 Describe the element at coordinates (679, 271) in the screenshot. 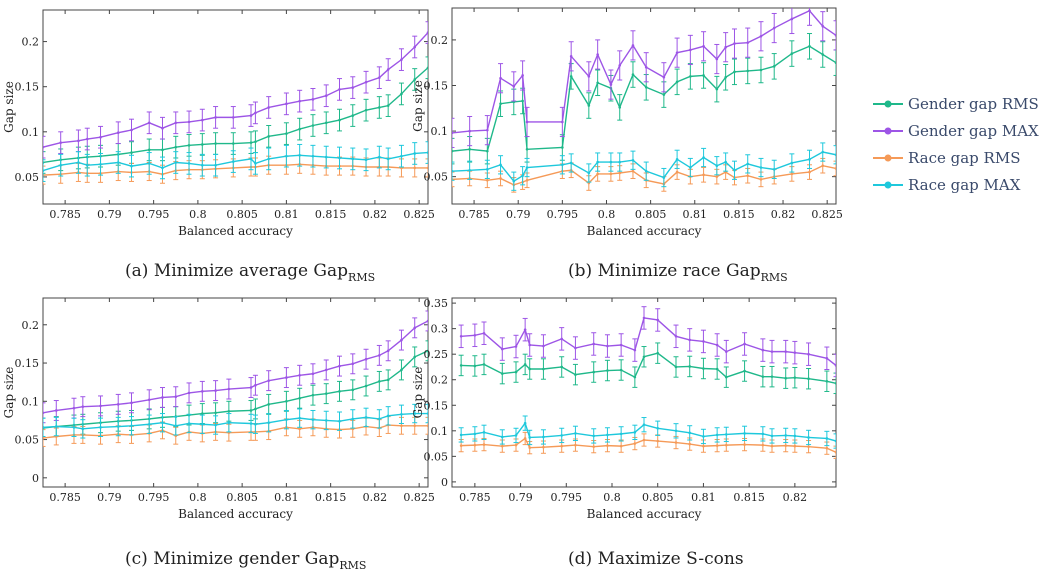

I see `caption-text: Minimize race Gap` at that location.